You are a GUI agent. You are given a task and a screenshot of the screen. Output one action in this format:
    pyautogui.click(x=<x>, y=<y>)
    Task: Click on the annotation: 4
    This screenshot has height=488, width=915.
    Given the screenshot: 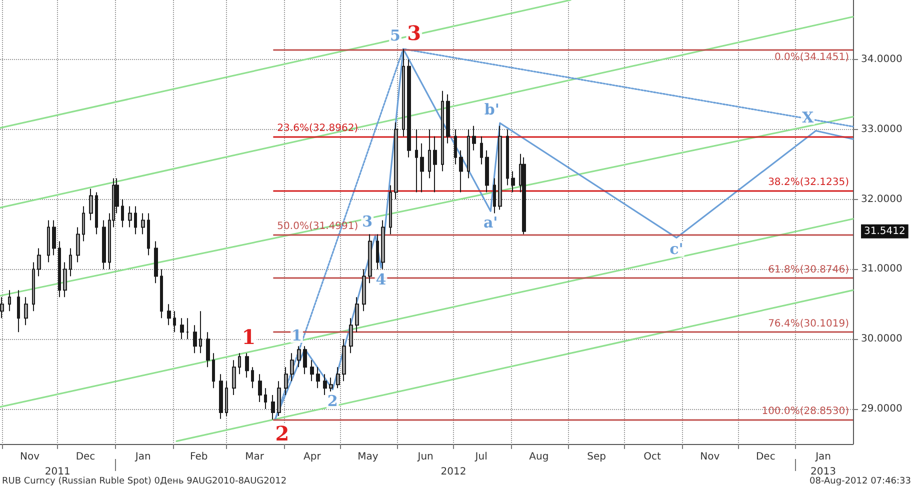 What is the action you would take?
    pyautogui.click(x=381, y=279)
    